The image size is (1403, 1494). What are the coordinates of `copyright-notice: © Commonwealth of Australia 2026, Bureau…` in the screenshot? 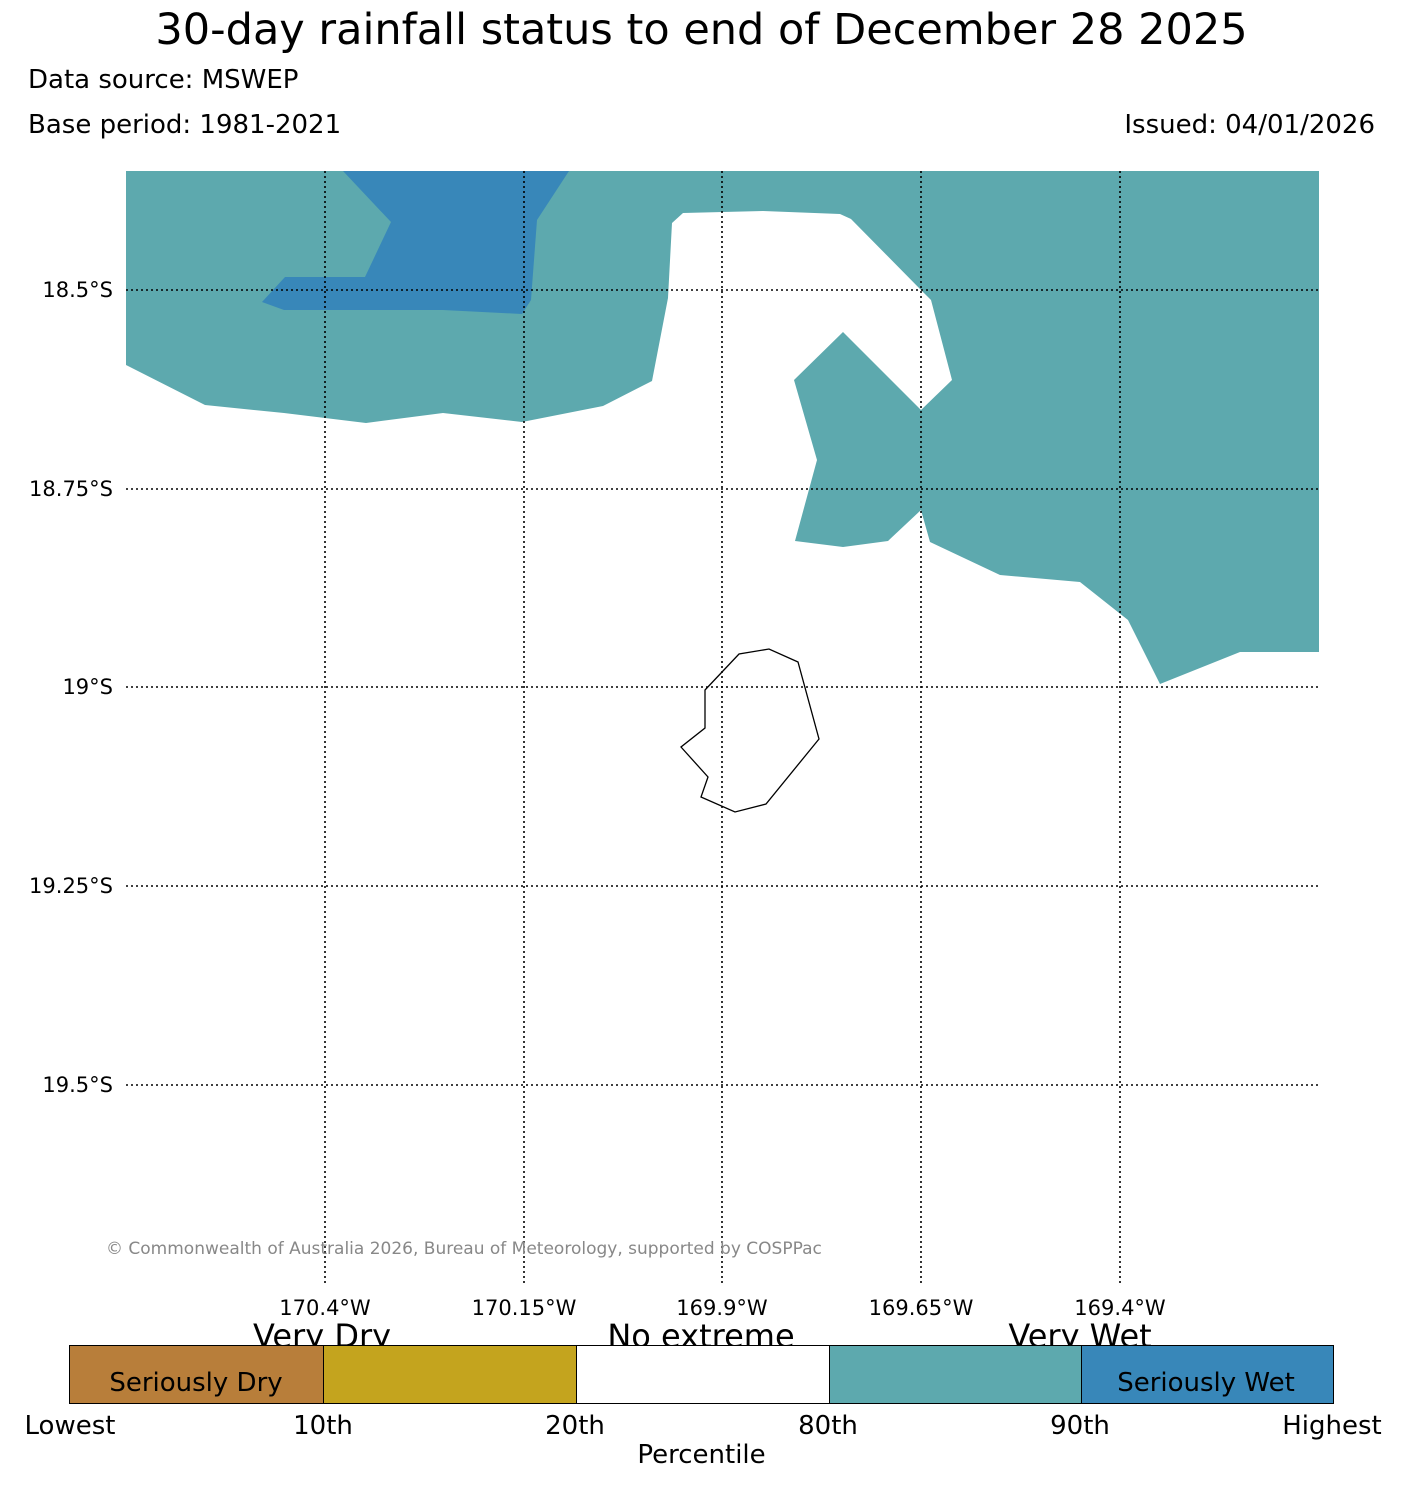 It's located at (464, 1249).